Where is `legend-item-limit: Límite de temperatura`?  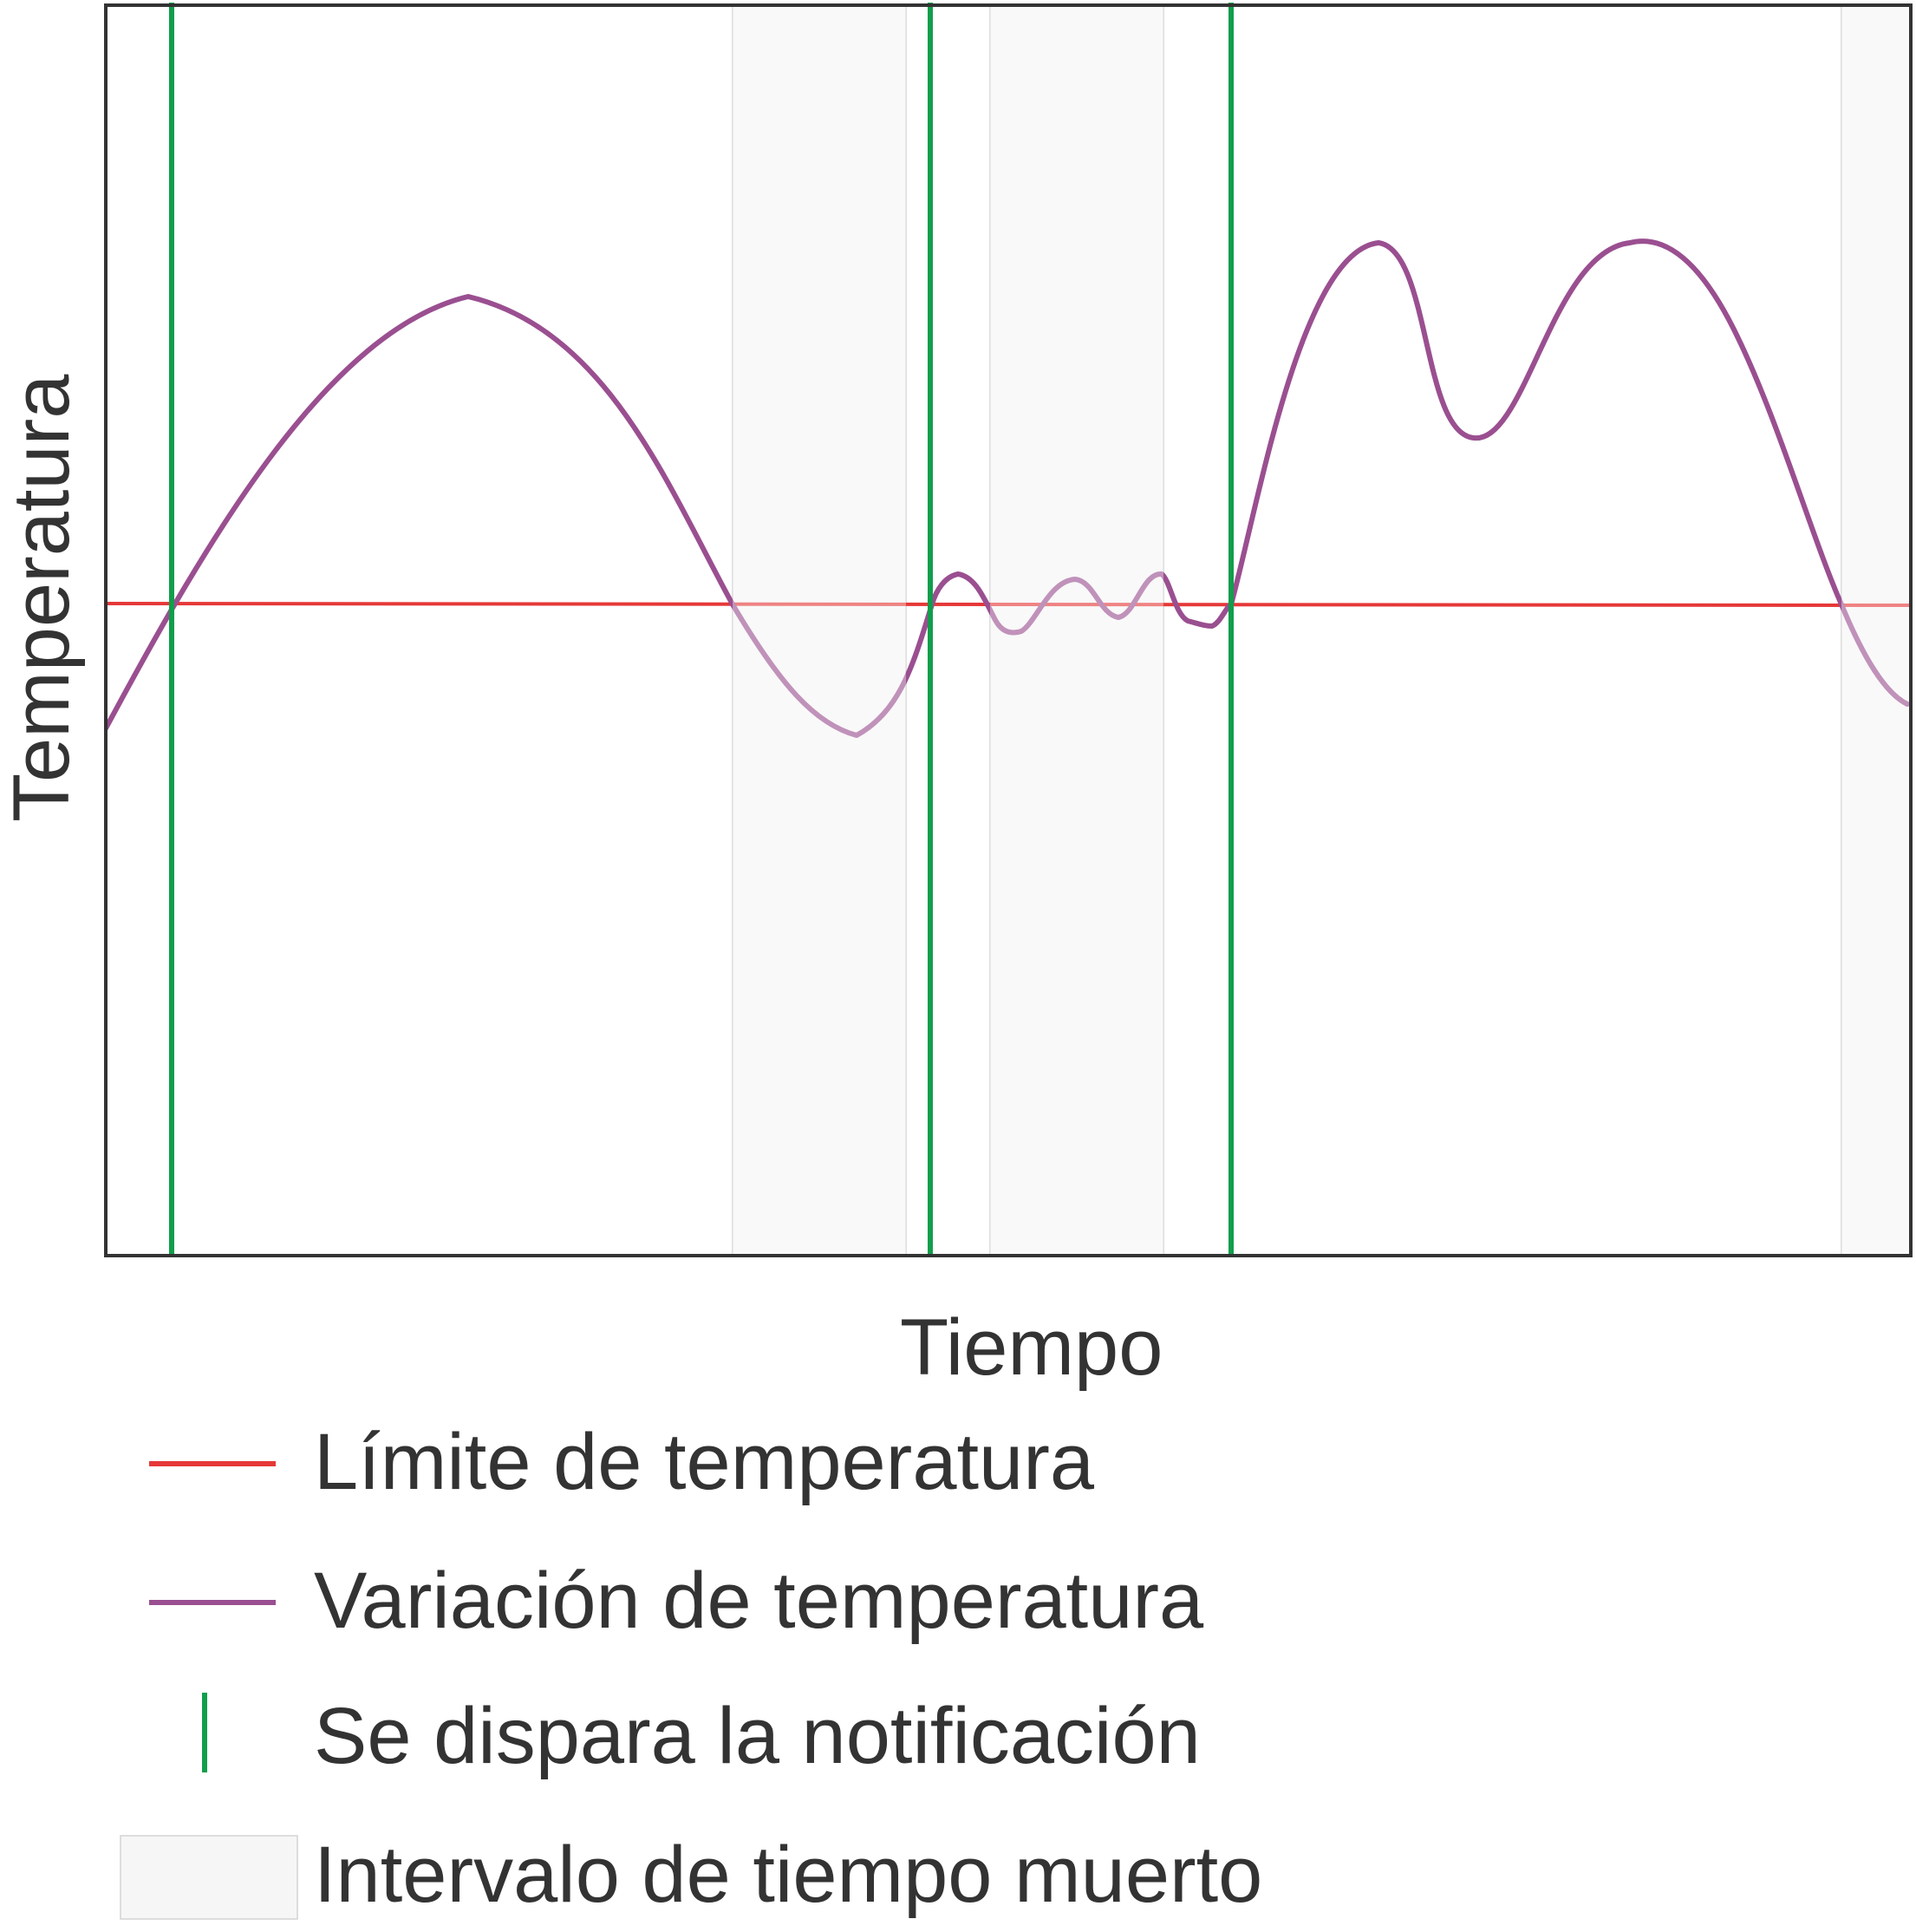
legend-item-limit: Límite de temperatura is located at coordinates (737, 1463).